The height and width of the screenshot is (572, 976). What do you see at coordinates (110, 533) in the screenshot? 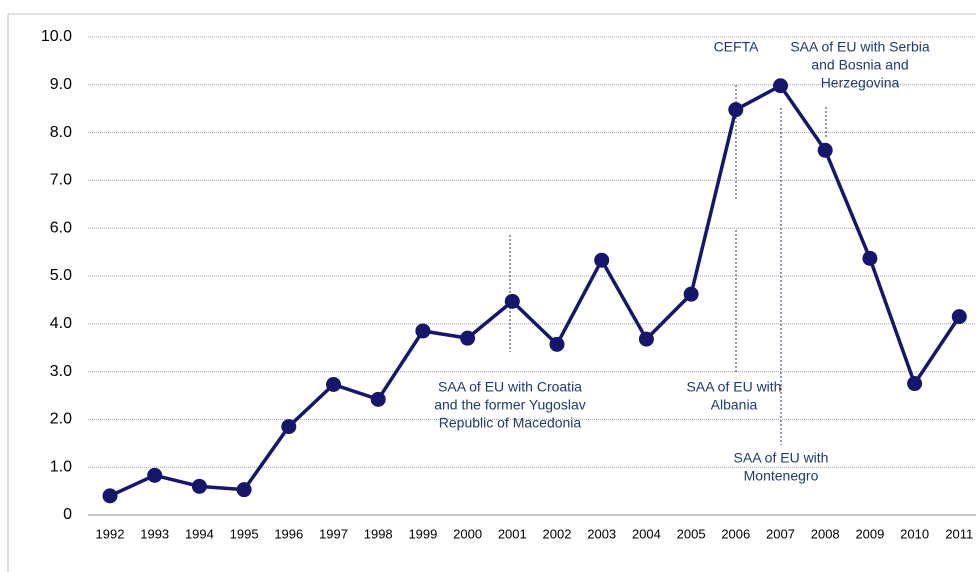
I see `x-tick-label: 1992` at bounding box center [110, 533].